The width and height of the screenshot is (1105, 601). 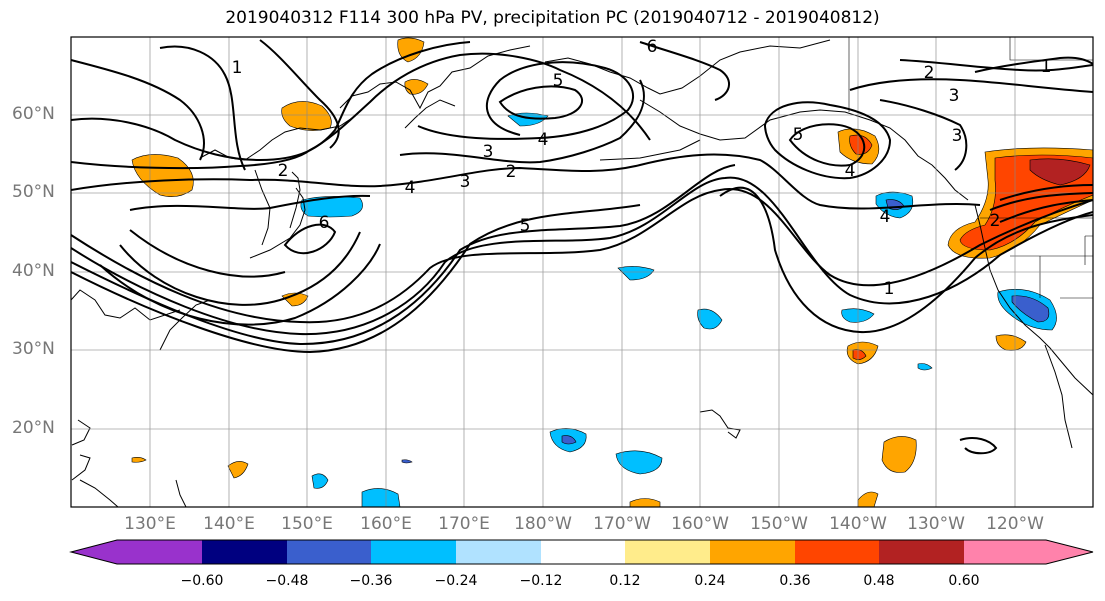 What do you see at coordinates (625, 581) in the screenshot?
I see `colorbar-tick-label: 0.12` at bounding box center [625, 581].